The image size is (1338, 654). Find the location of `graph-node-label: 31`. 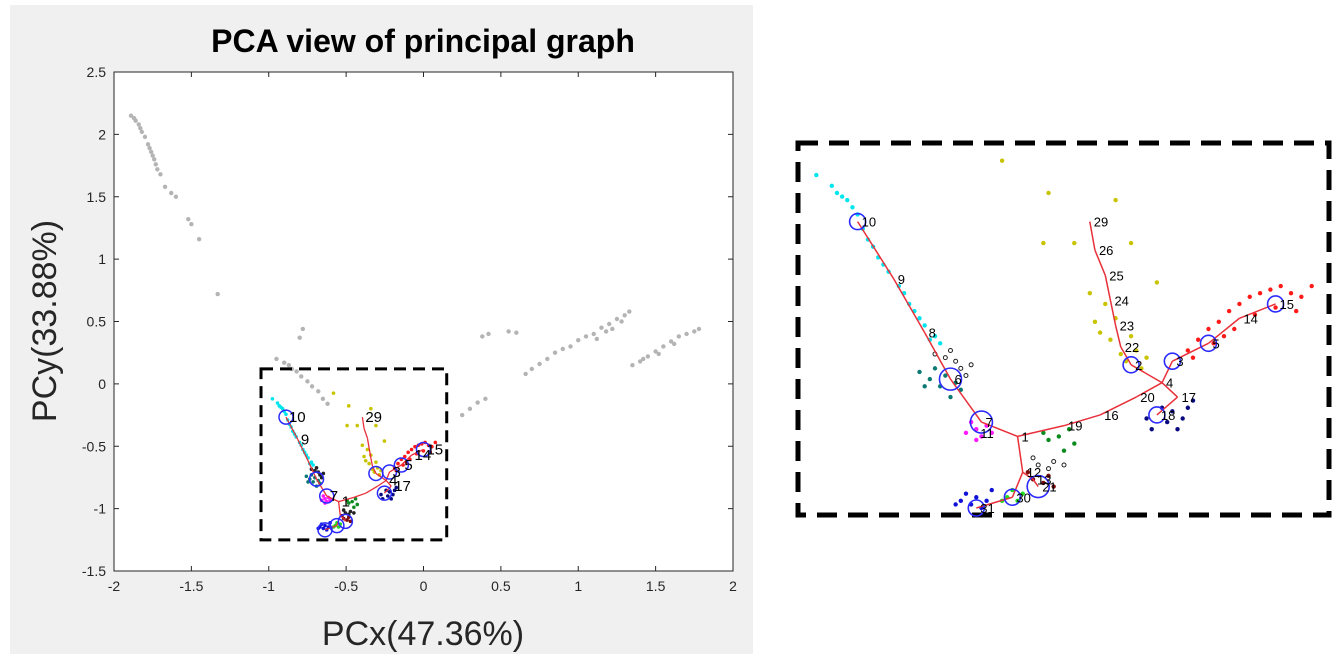

graph-node-label: 31 is located at coordinates (987, 508).